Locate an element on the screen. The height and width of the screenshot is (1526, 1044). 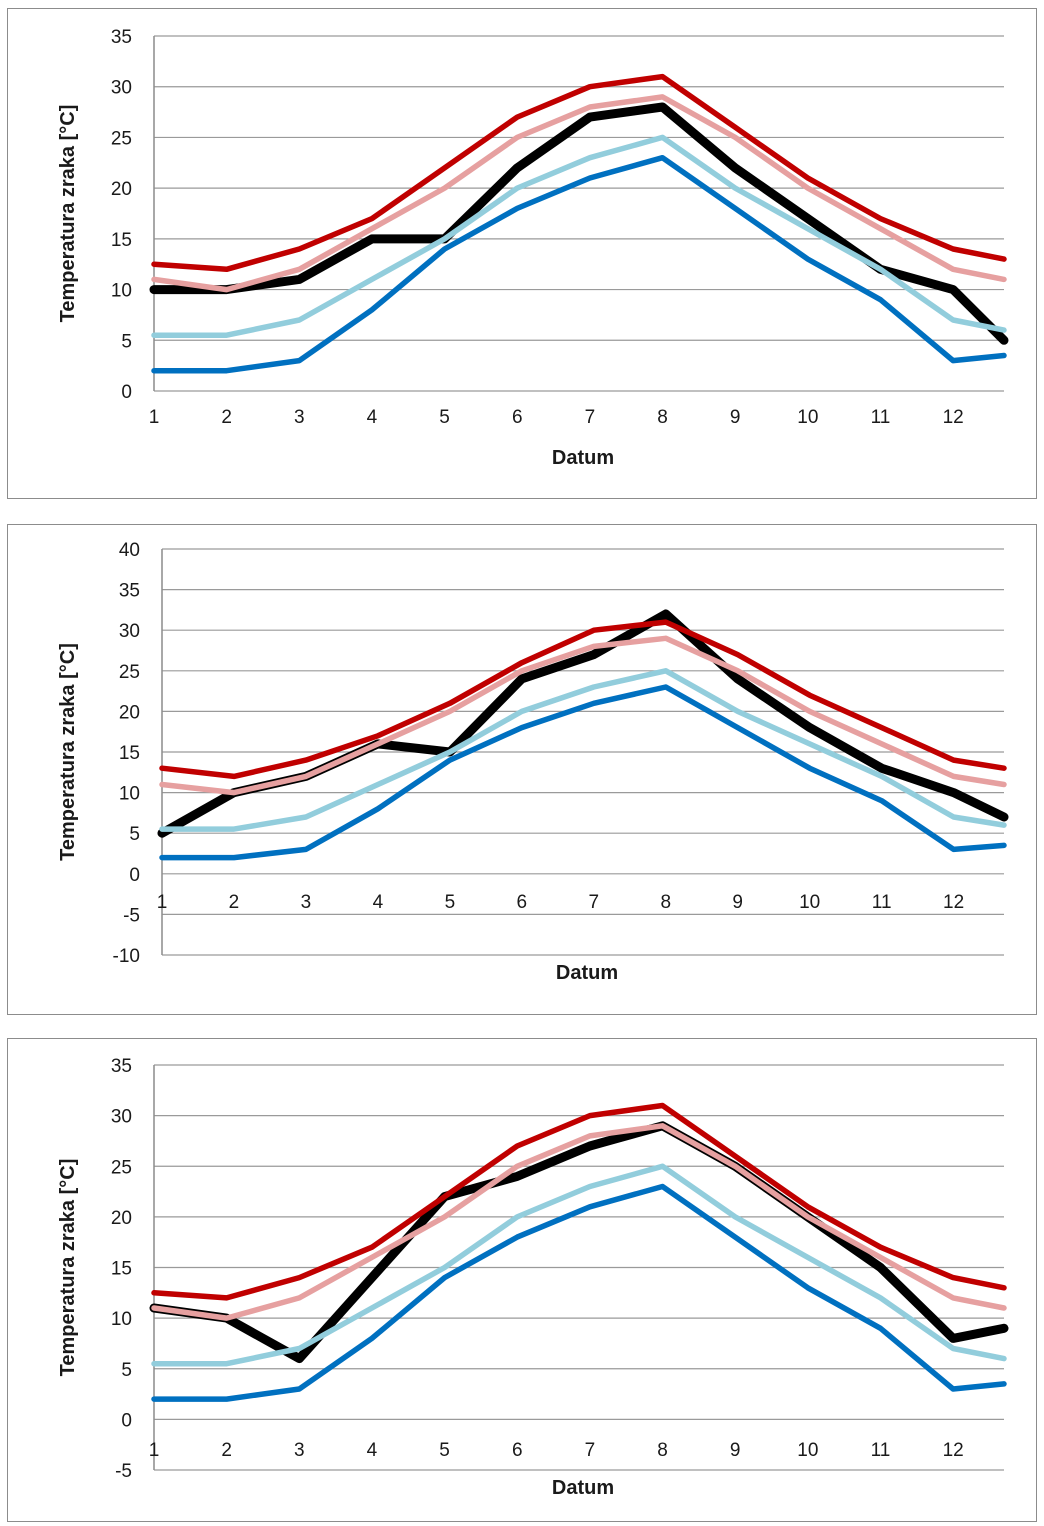
series-line-black is located at coordinates (579, 1242).